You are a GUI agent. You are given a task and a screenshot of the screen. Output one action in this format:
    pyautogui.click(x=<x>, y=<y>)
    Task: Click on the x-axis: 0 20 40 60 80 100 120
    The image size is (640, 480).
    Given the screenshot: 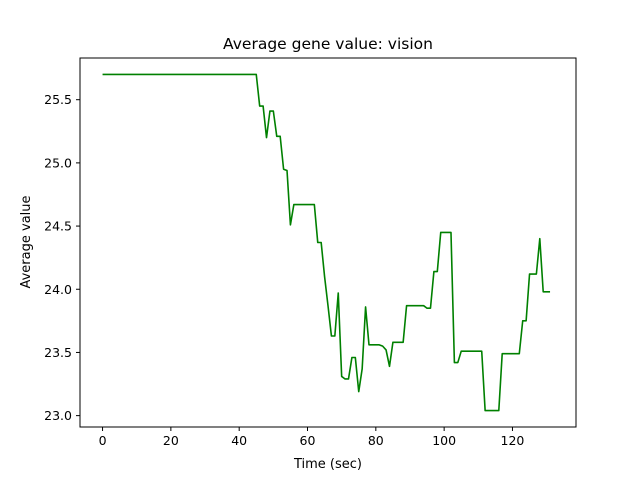 What is the action you would take?
    pyautogui.click(x=312, y=437)
    